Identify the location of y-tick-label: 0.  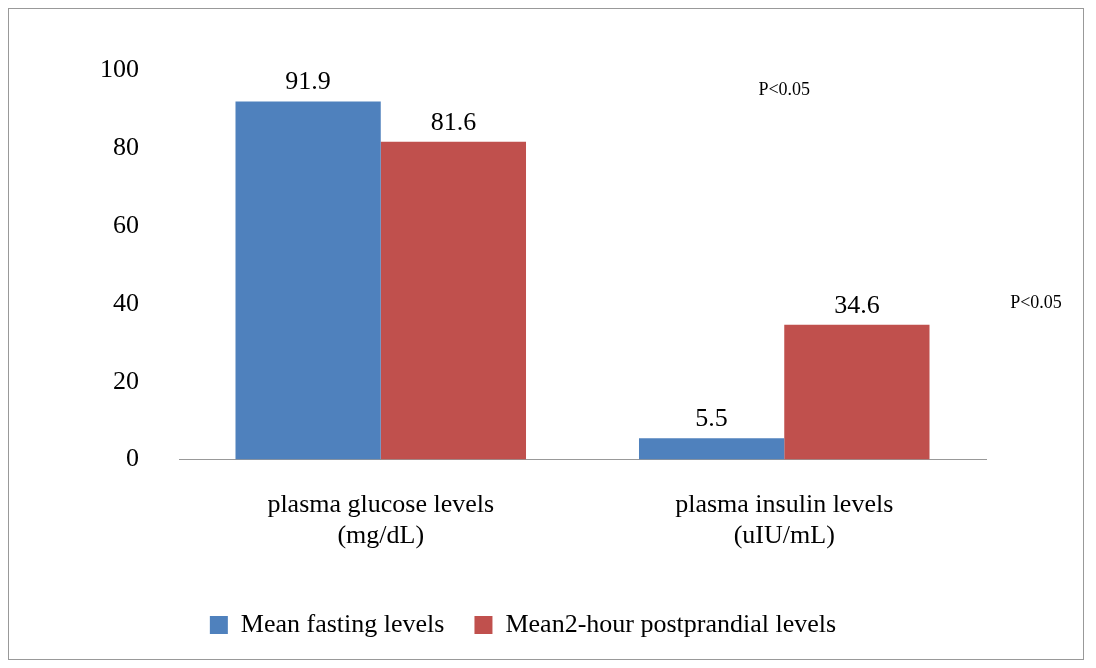
(132, 458).